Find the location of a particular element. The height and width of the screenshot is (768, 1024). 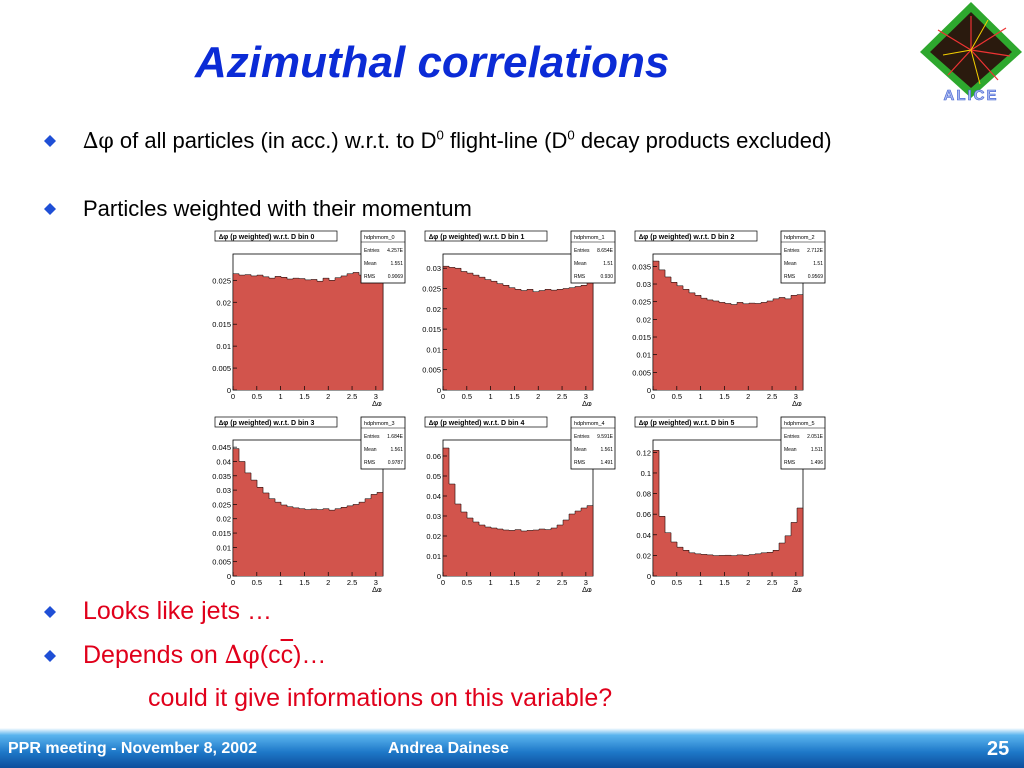

x-tick-label: 2 is located at coordinates (748, 582).